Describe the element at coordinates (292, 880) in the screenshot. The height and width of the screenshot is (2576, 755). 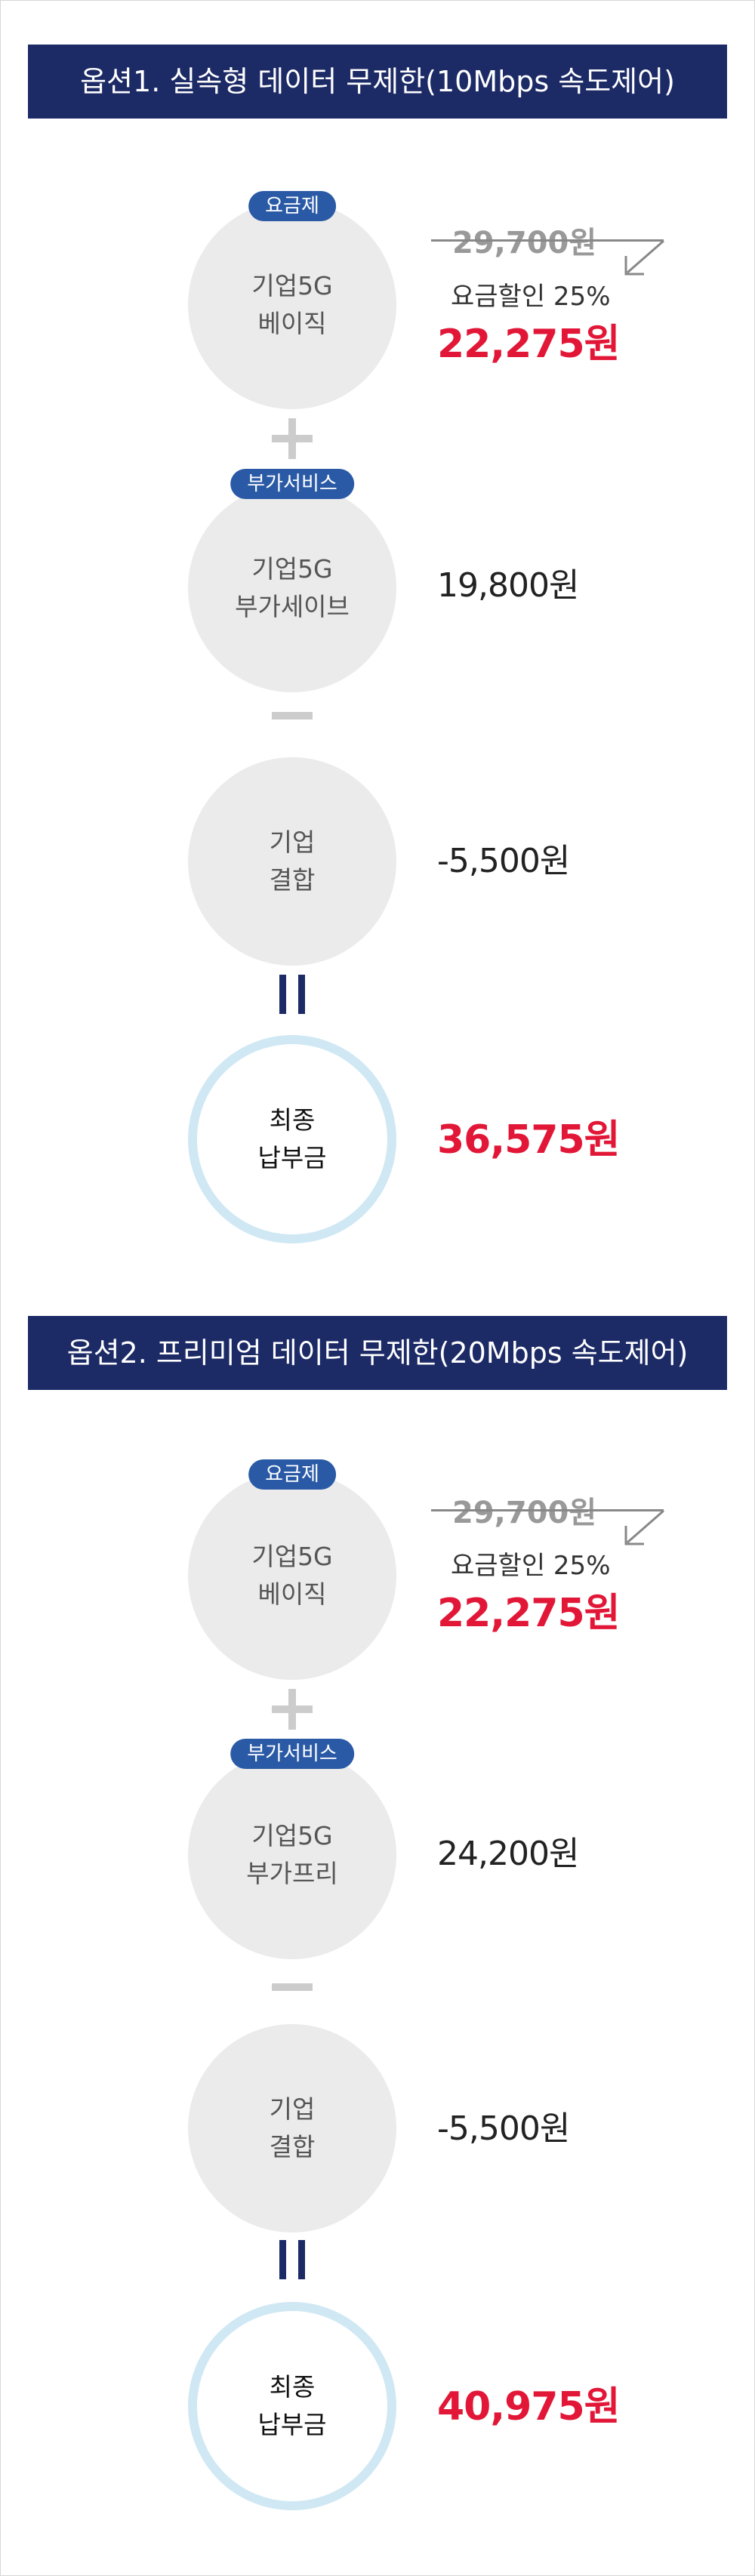
I see `option1-combo-name-line2: 결합` at that location.